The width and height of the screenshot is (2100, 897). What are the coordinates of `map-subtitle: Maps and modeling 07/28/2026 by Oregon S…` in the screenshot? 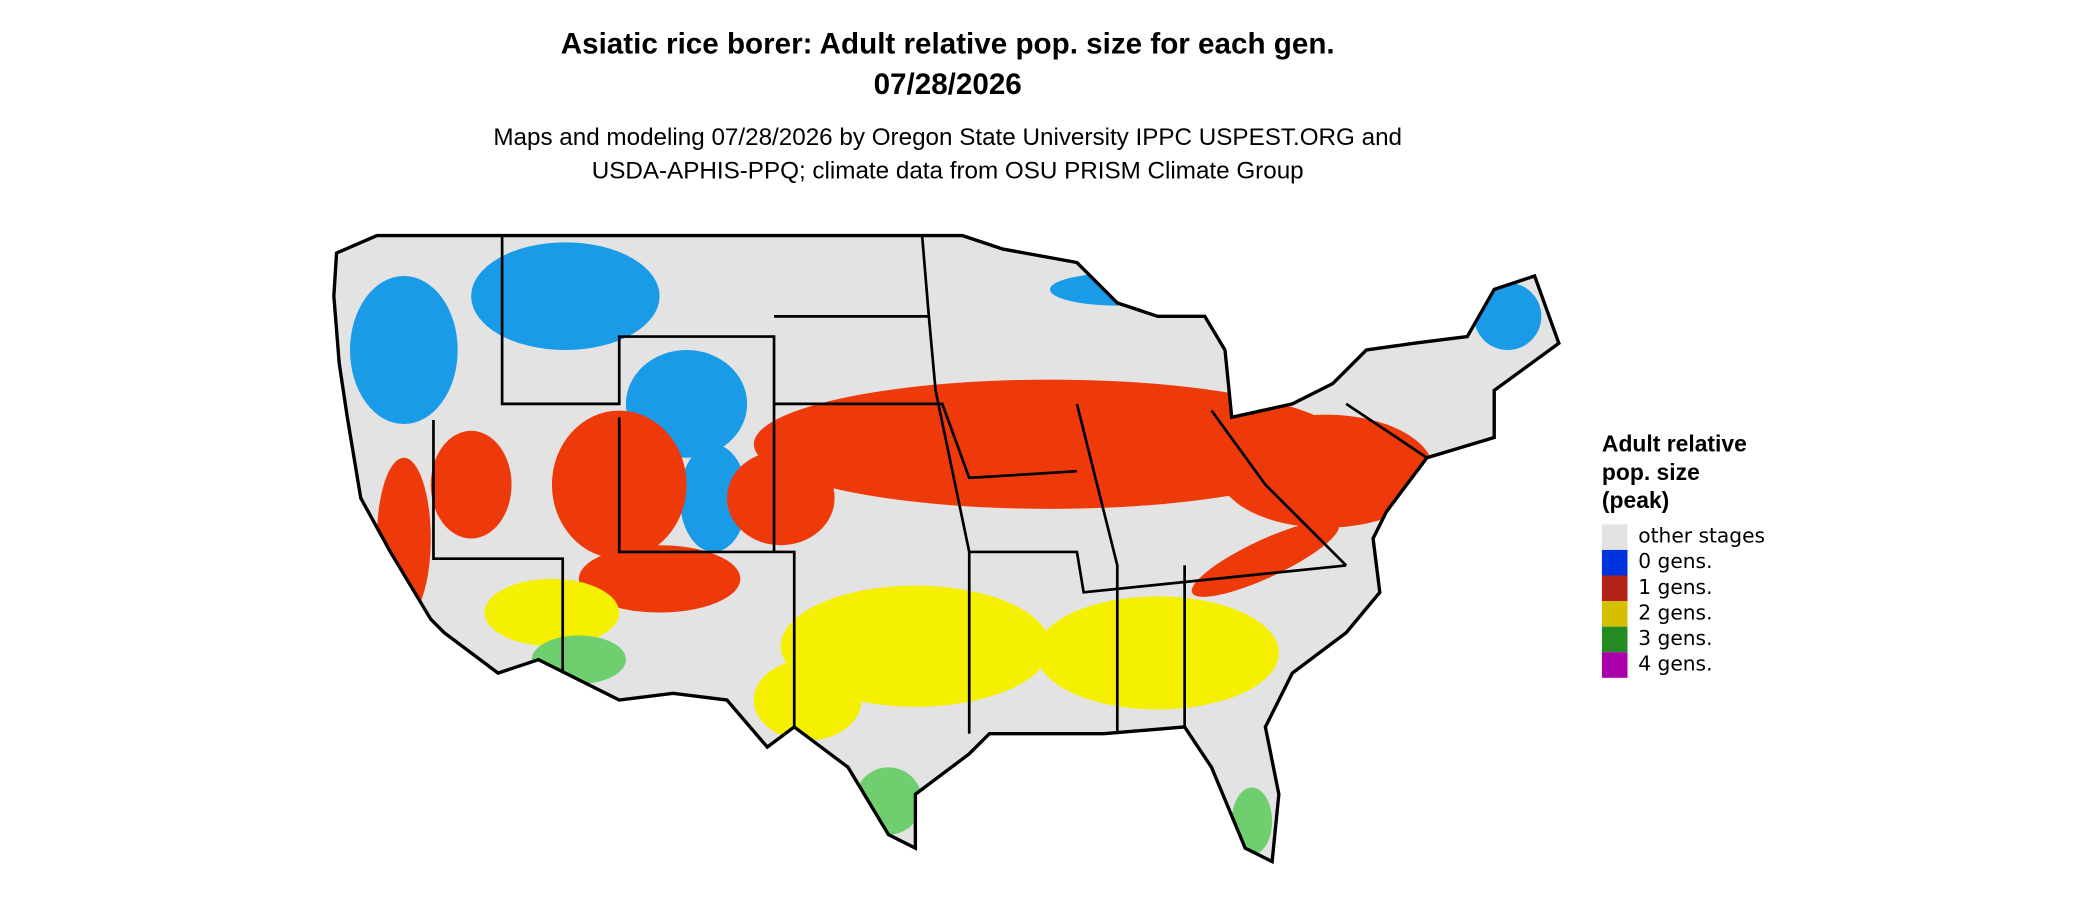 It's located at (947, 137).